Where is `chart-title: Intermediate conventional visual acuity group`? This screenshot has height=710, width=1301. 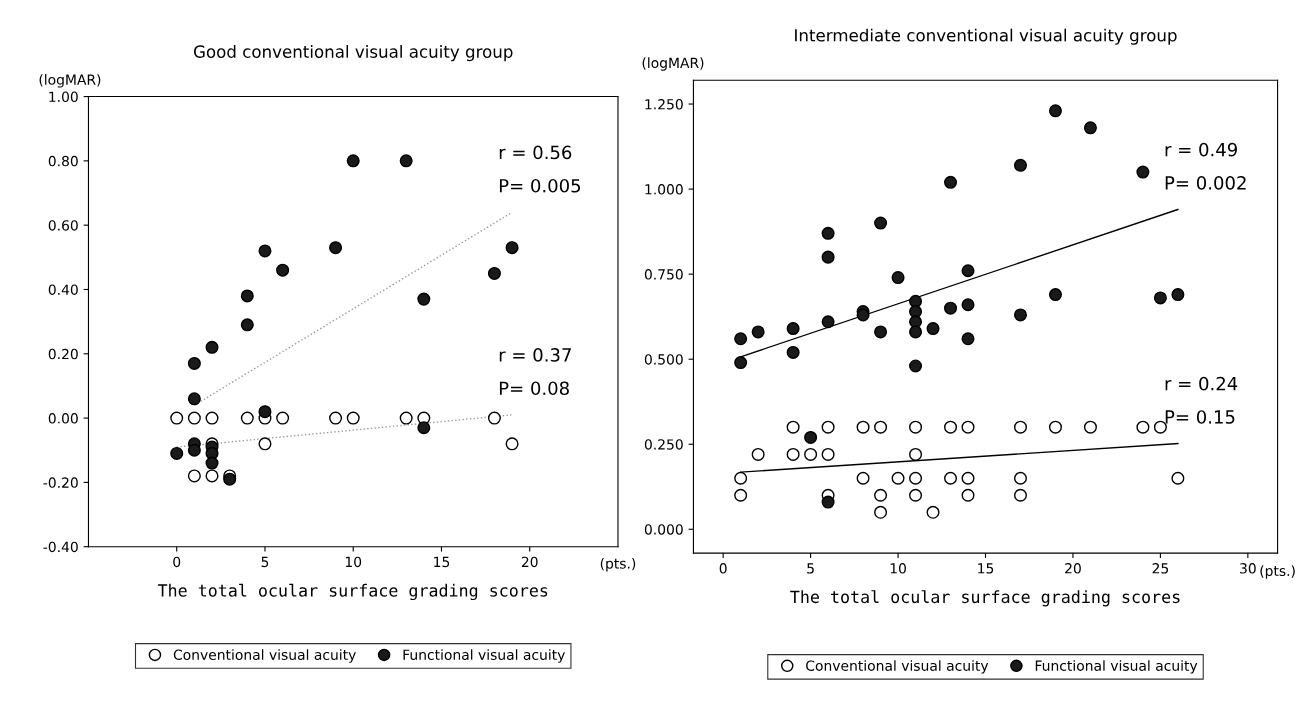 chart-title: Intermediate conventional visual acuity group is located at coordinates (986, 36).